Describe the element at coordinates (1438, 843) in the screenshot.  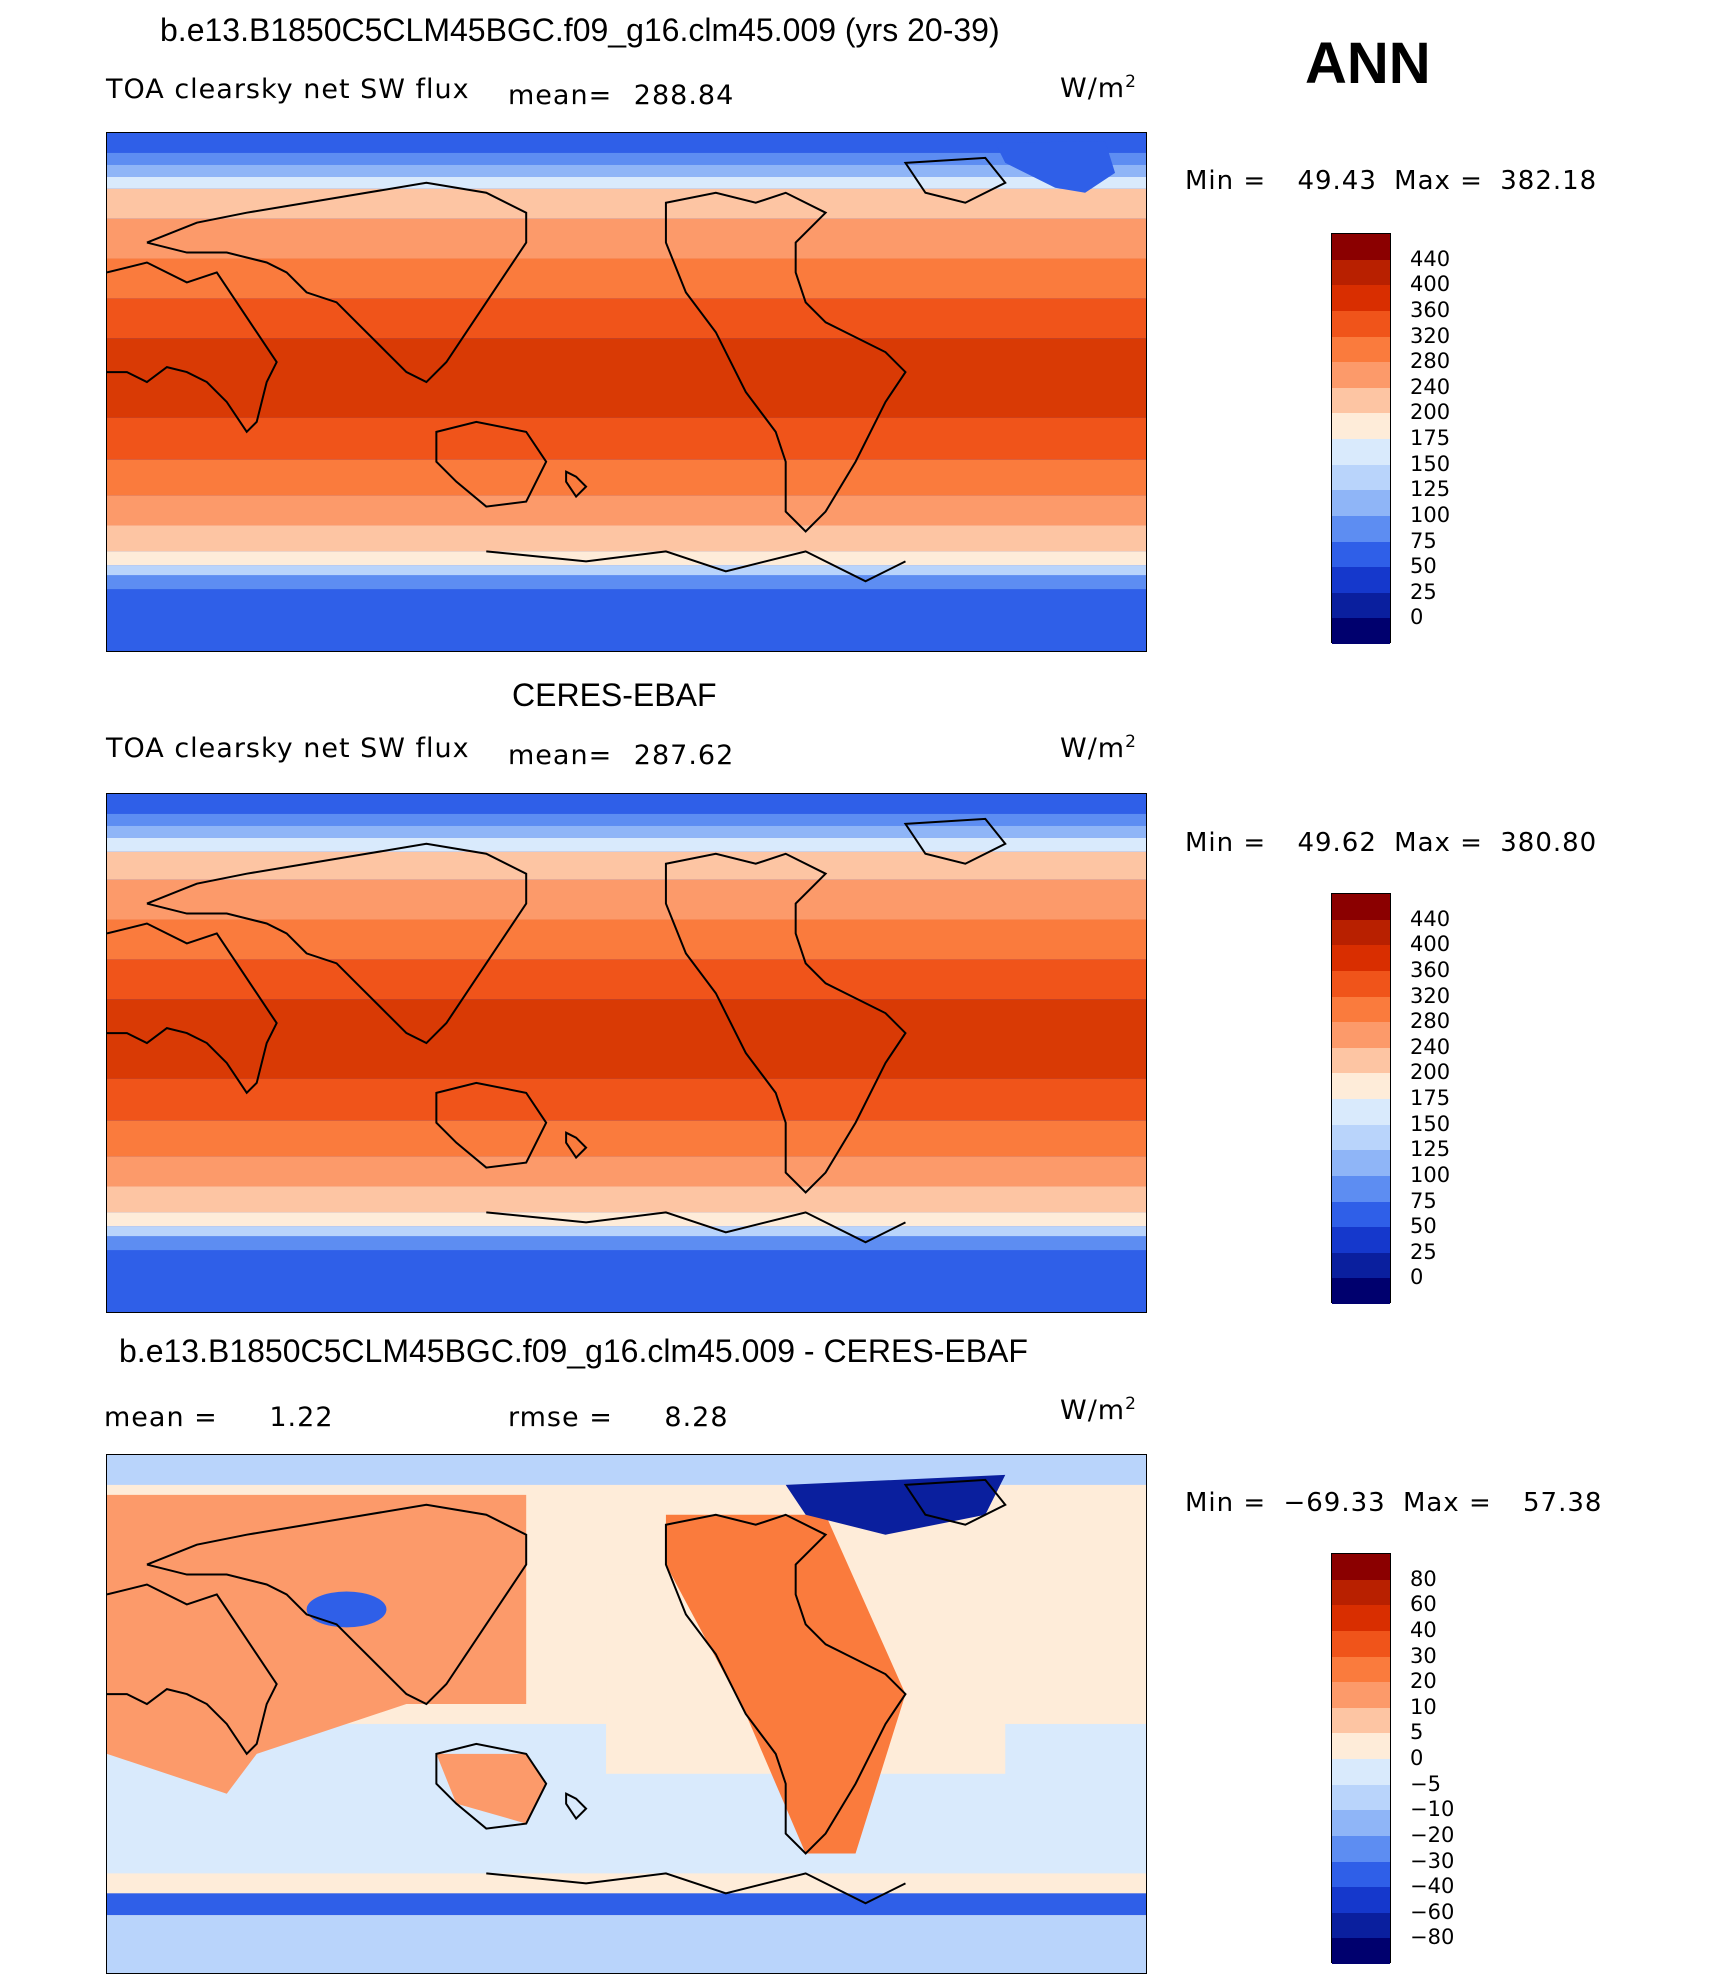
I see `panel2-max-label: Max =` at that location.